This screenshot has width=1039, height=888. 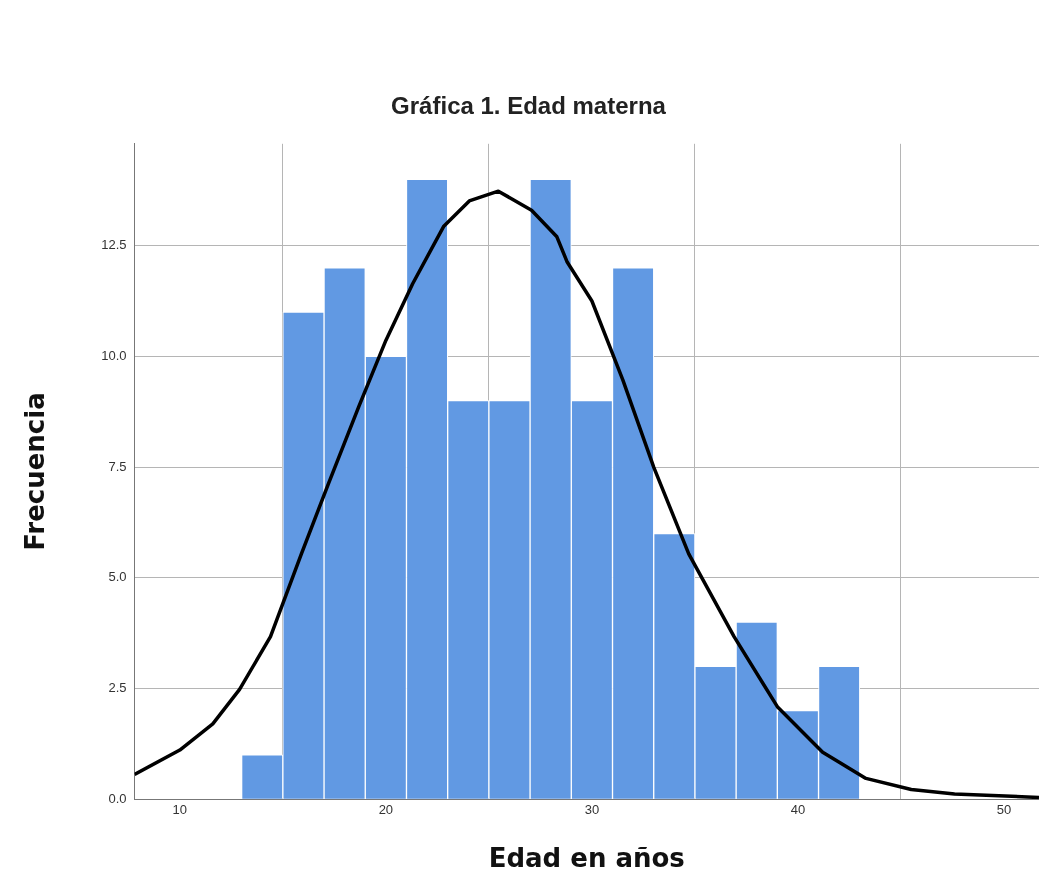 What do you see at coordinates (386, 809) in the screenshot?
I see `x-tick-label: 20` at bounding box center [386, 809].